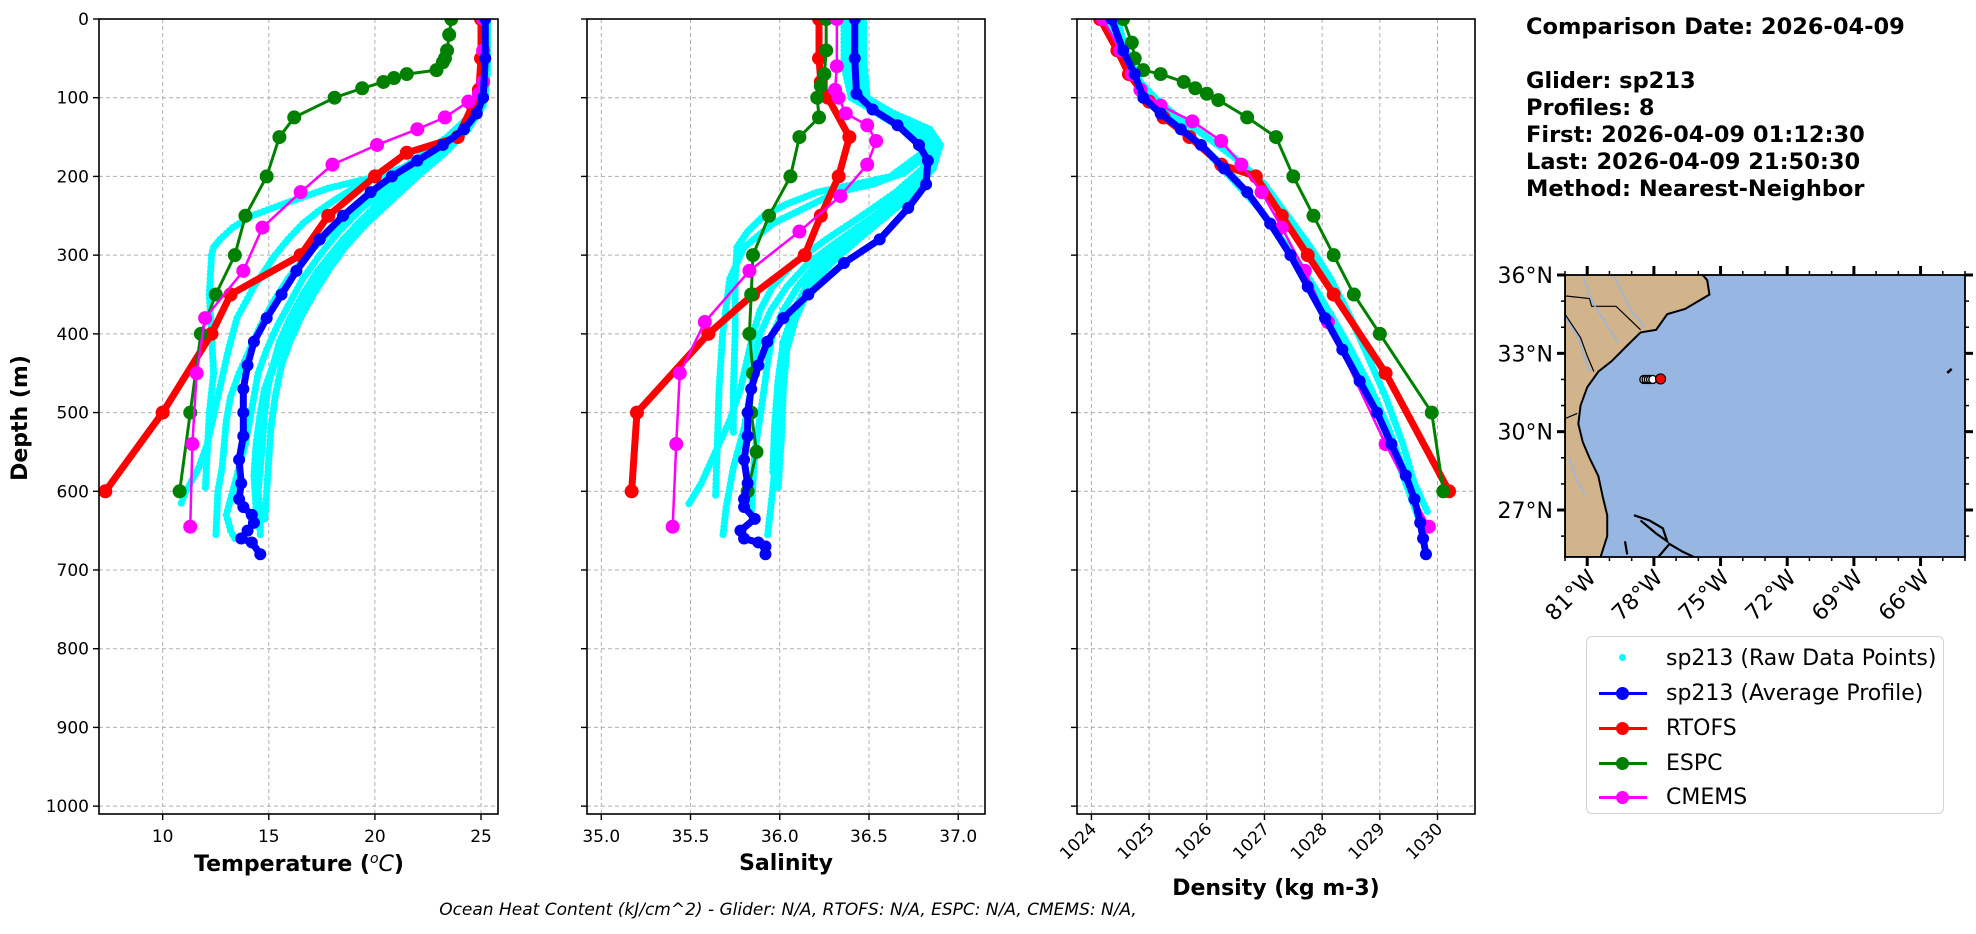 The width and height of the screenshot is (1976, 934). Describe the element at coordinates (1424, 841) in the screenshot. I see `x-tick-label: 1030` at that location.